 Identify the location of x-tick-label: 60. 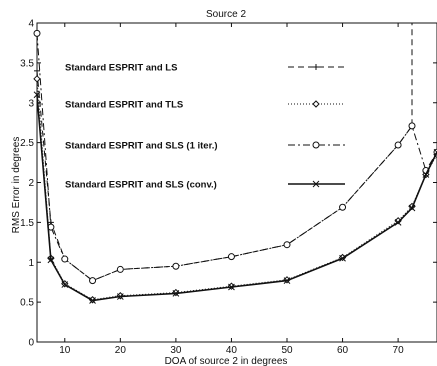
(343, 350).